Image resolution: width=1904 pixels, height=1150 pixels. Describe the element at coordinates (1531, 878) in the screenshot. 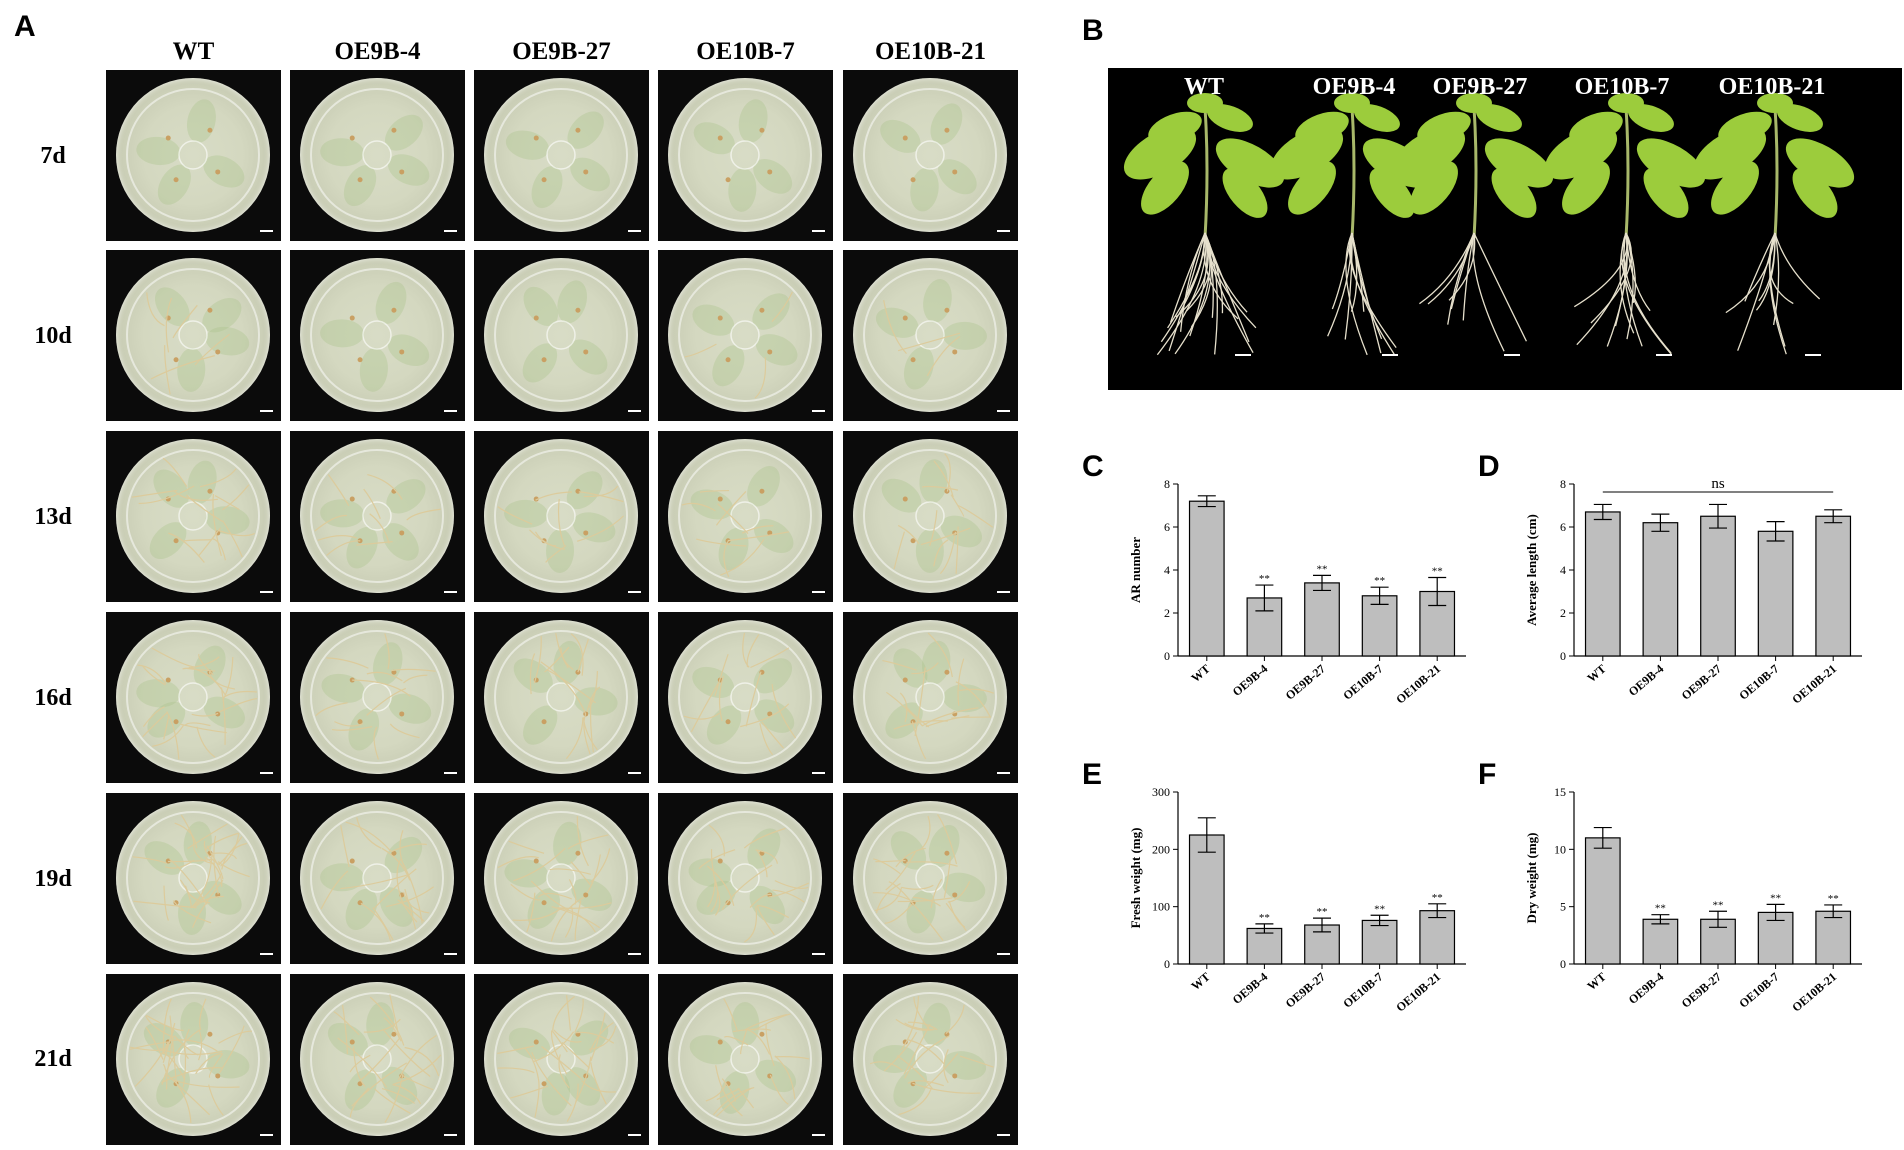

I see `y-axis-label: Dry weight (mg)` at that location.